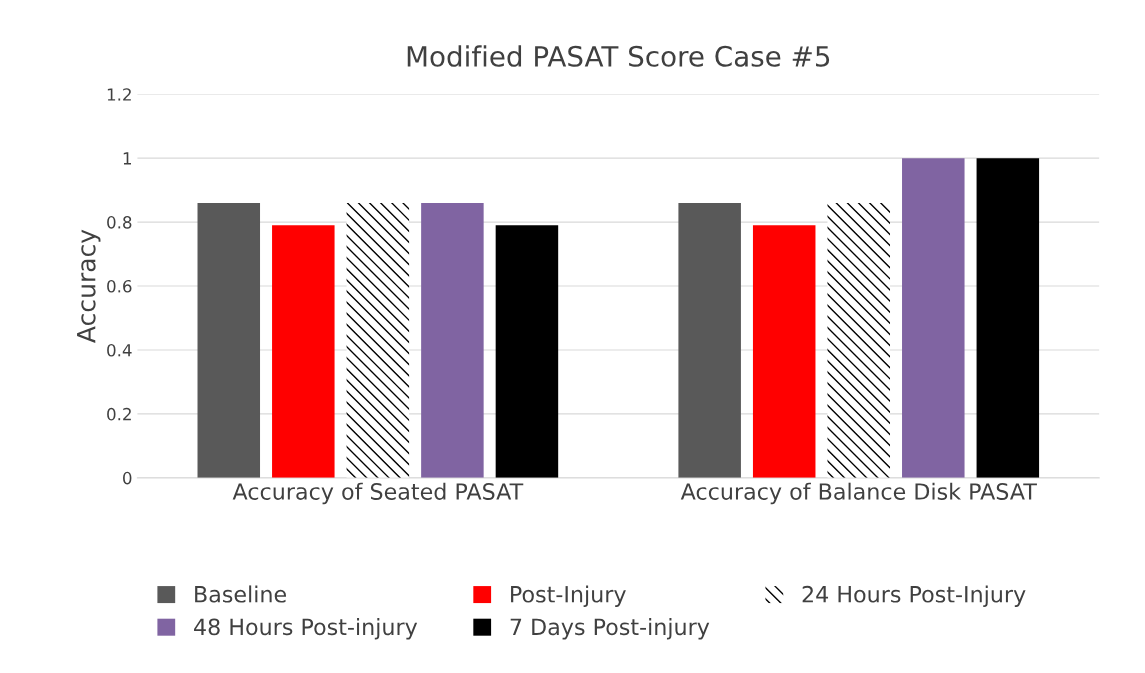  What do you see at coordinates (127, 478) in the screenshot?
I see `y-tick-label: 0` at bounding box center [127, 478].